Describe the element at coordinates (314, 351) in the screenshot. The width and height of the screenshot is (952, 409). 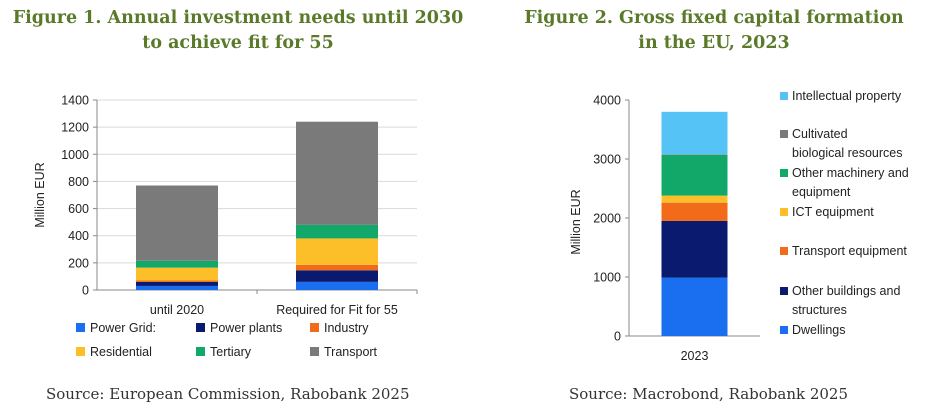
I see `legend-swatch-transport` at that location.